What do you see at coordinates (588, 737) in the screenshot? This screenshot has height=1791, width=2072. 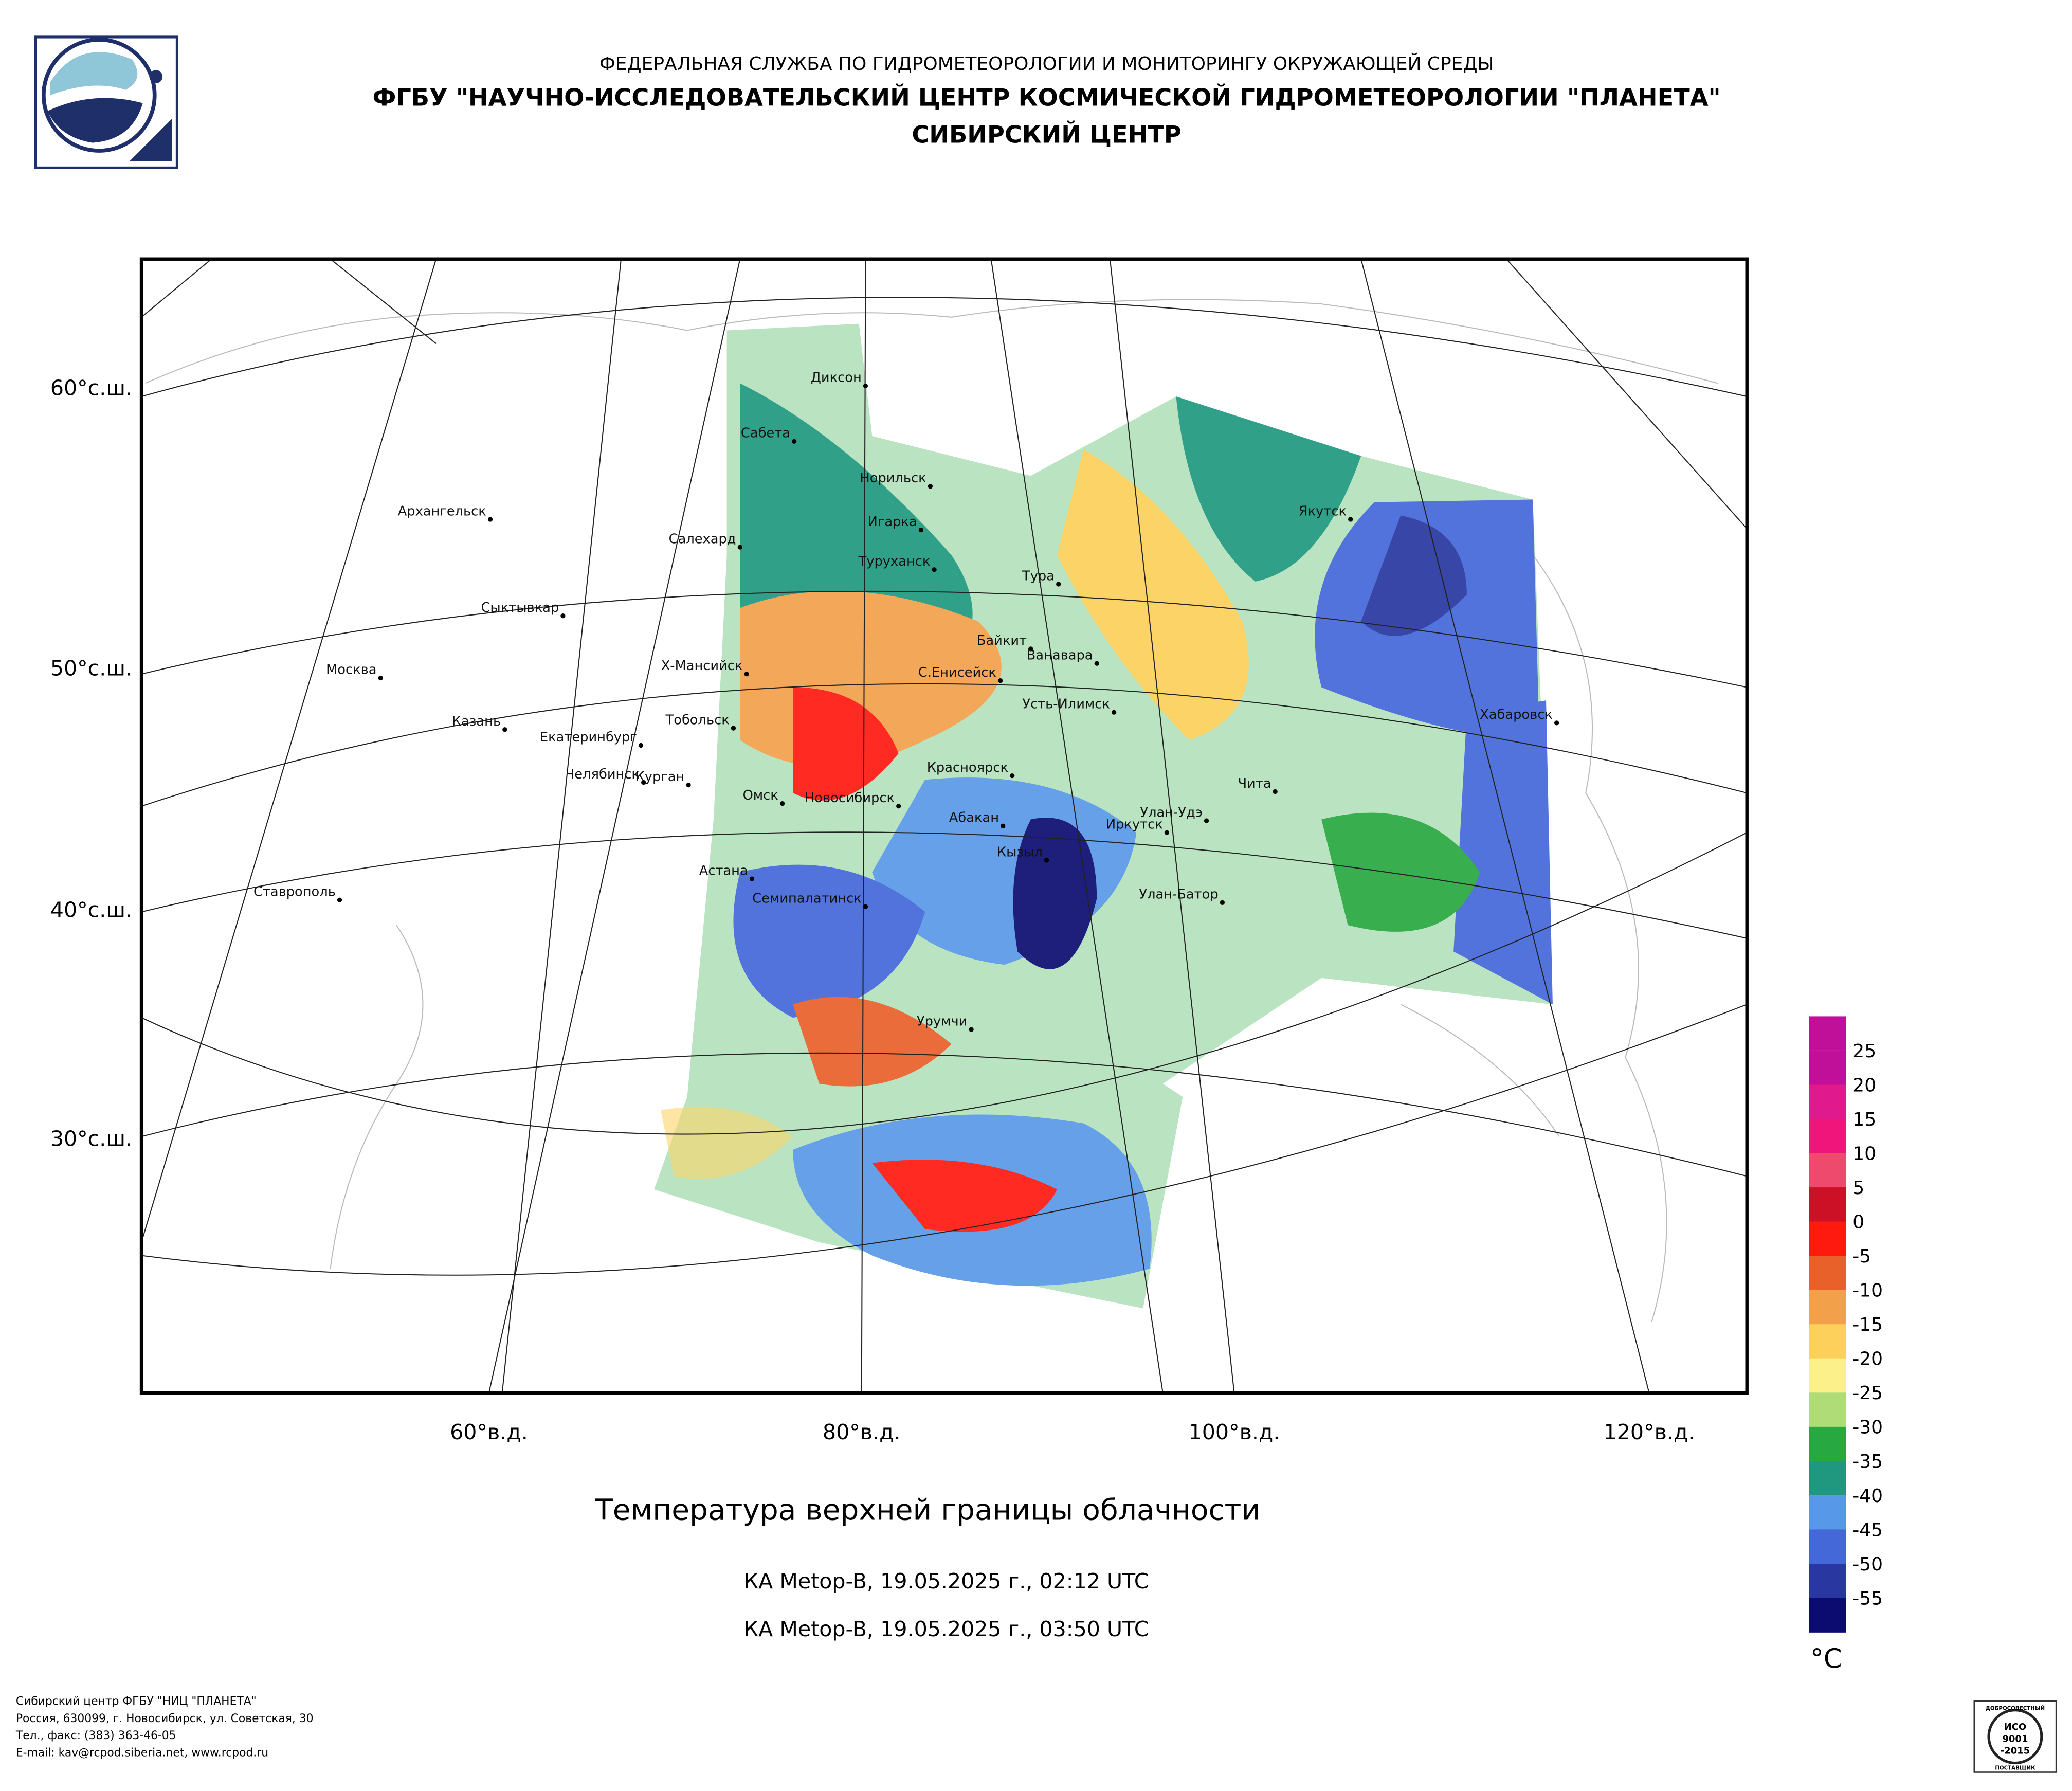 I see `city-label: Екатеринбург` at bounding box center [588, 737].